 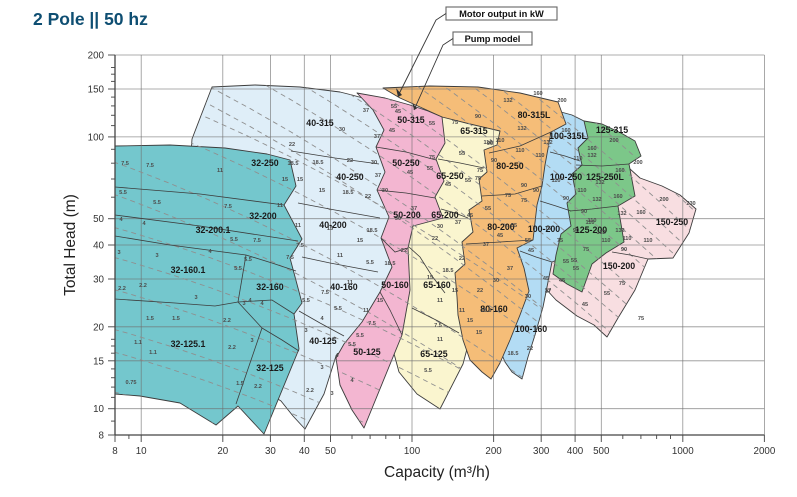 What do you see at coordinates (449, 176) in the screenshot?
I see `svg-text: 65-250` at bounding box center [449, 176].